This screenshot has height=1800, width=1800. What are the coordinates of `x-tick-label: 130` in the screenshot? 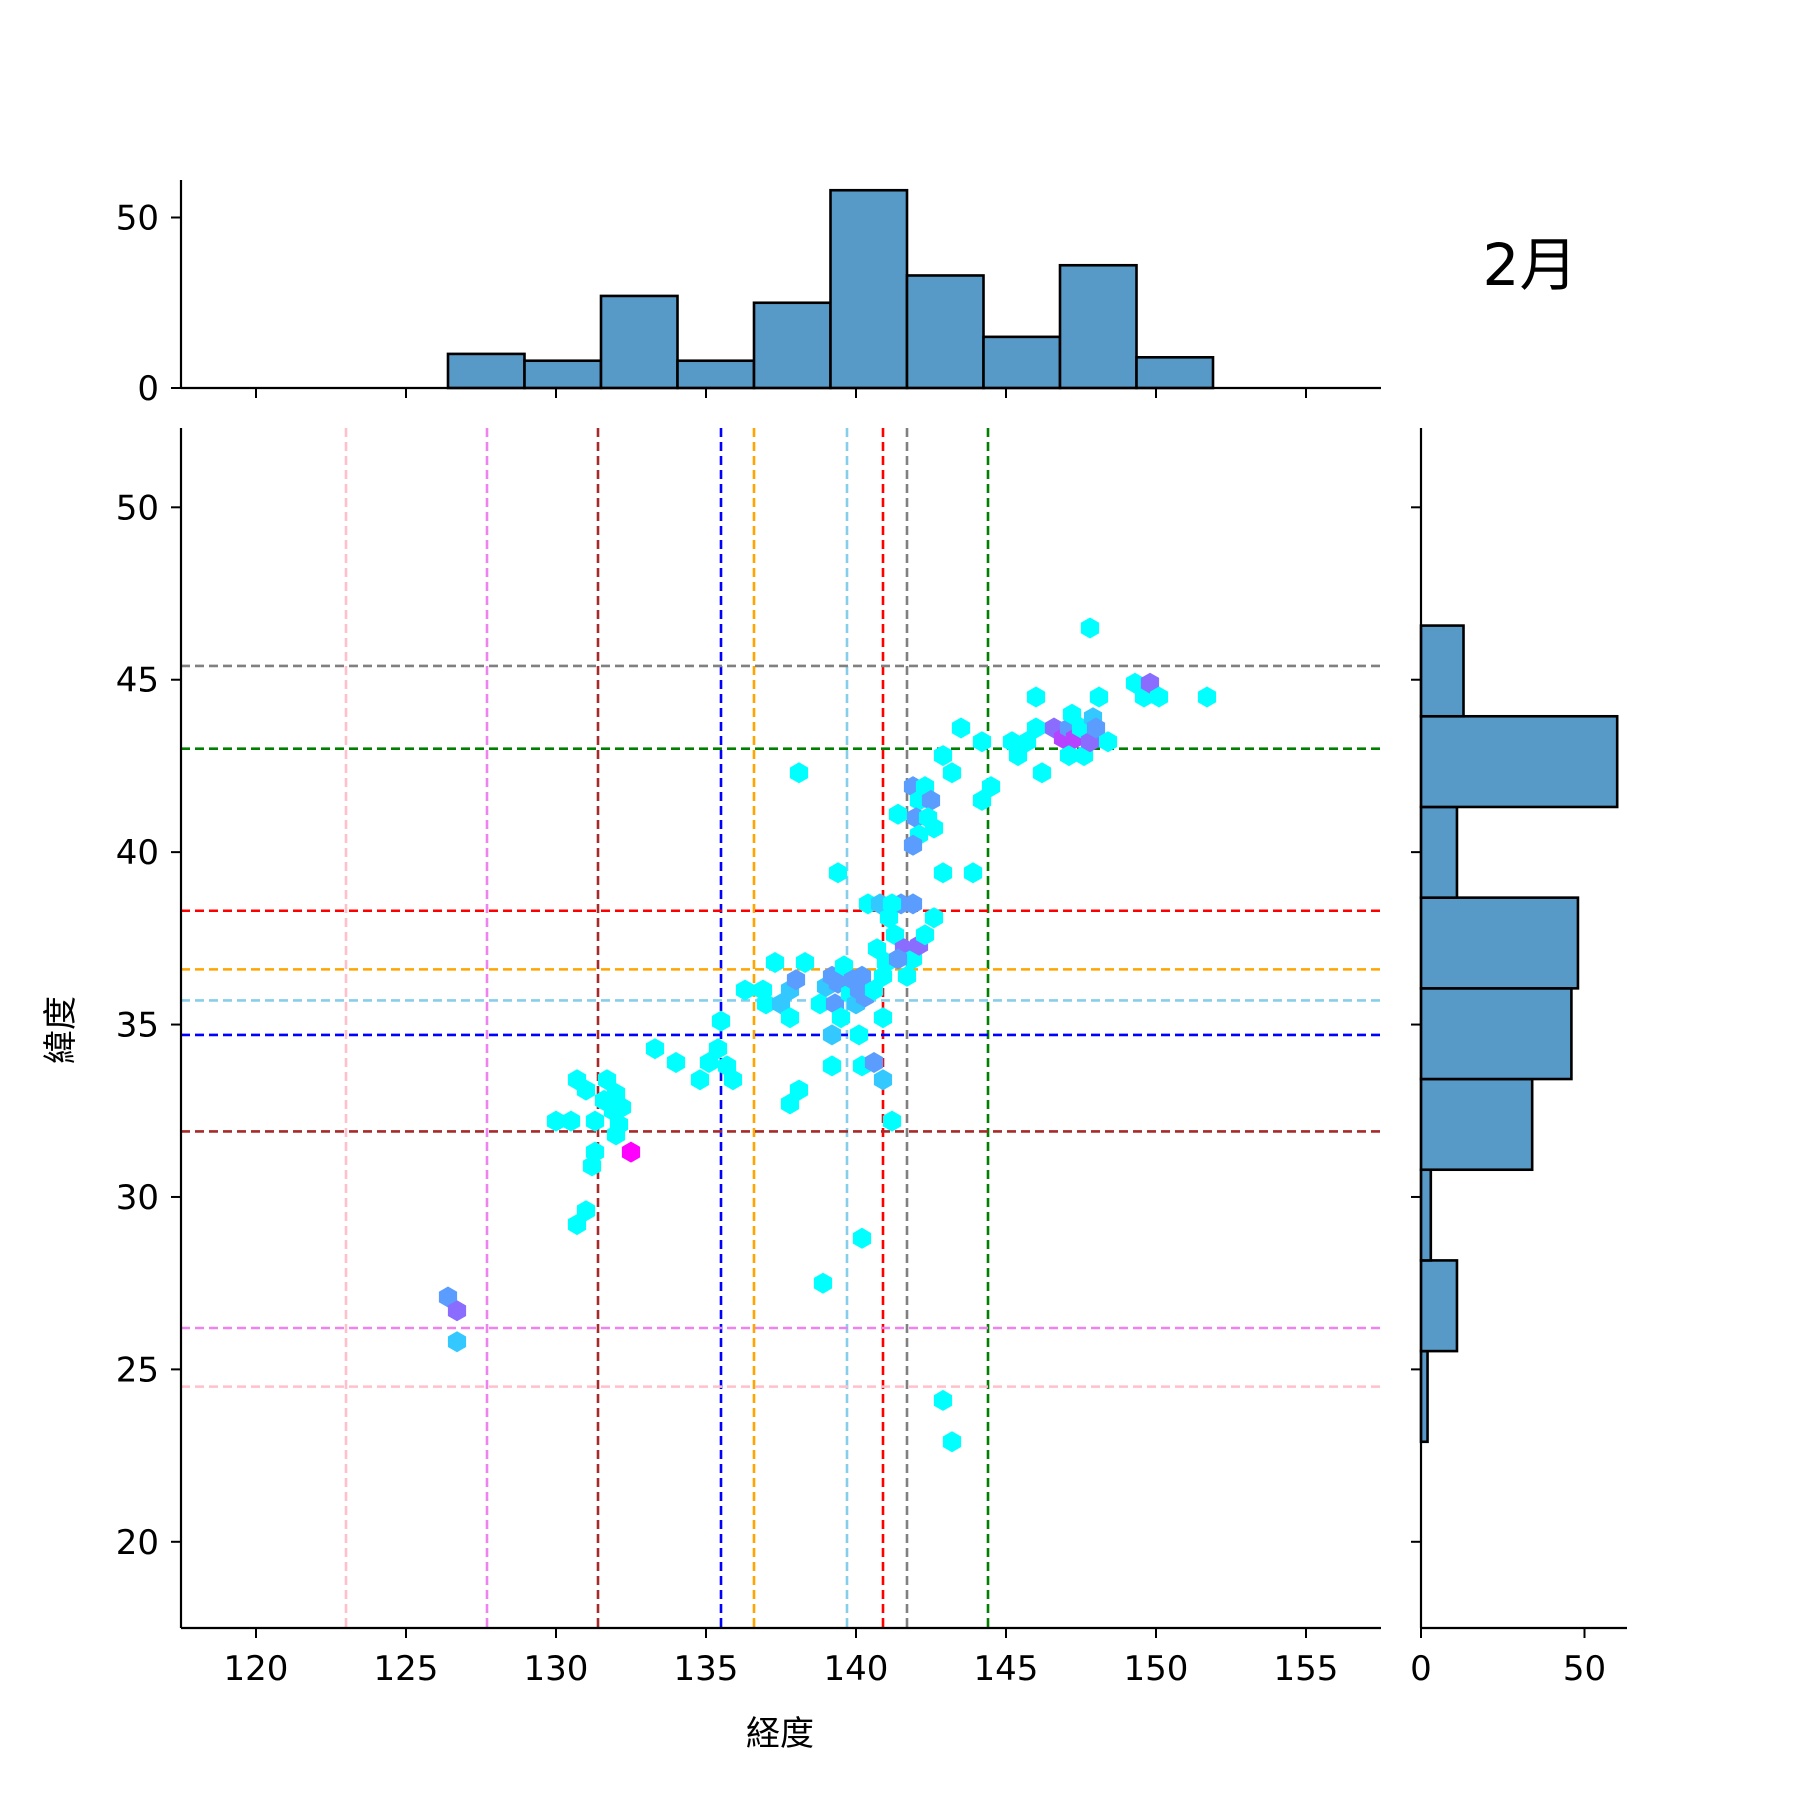 It's located at (556, 1669).